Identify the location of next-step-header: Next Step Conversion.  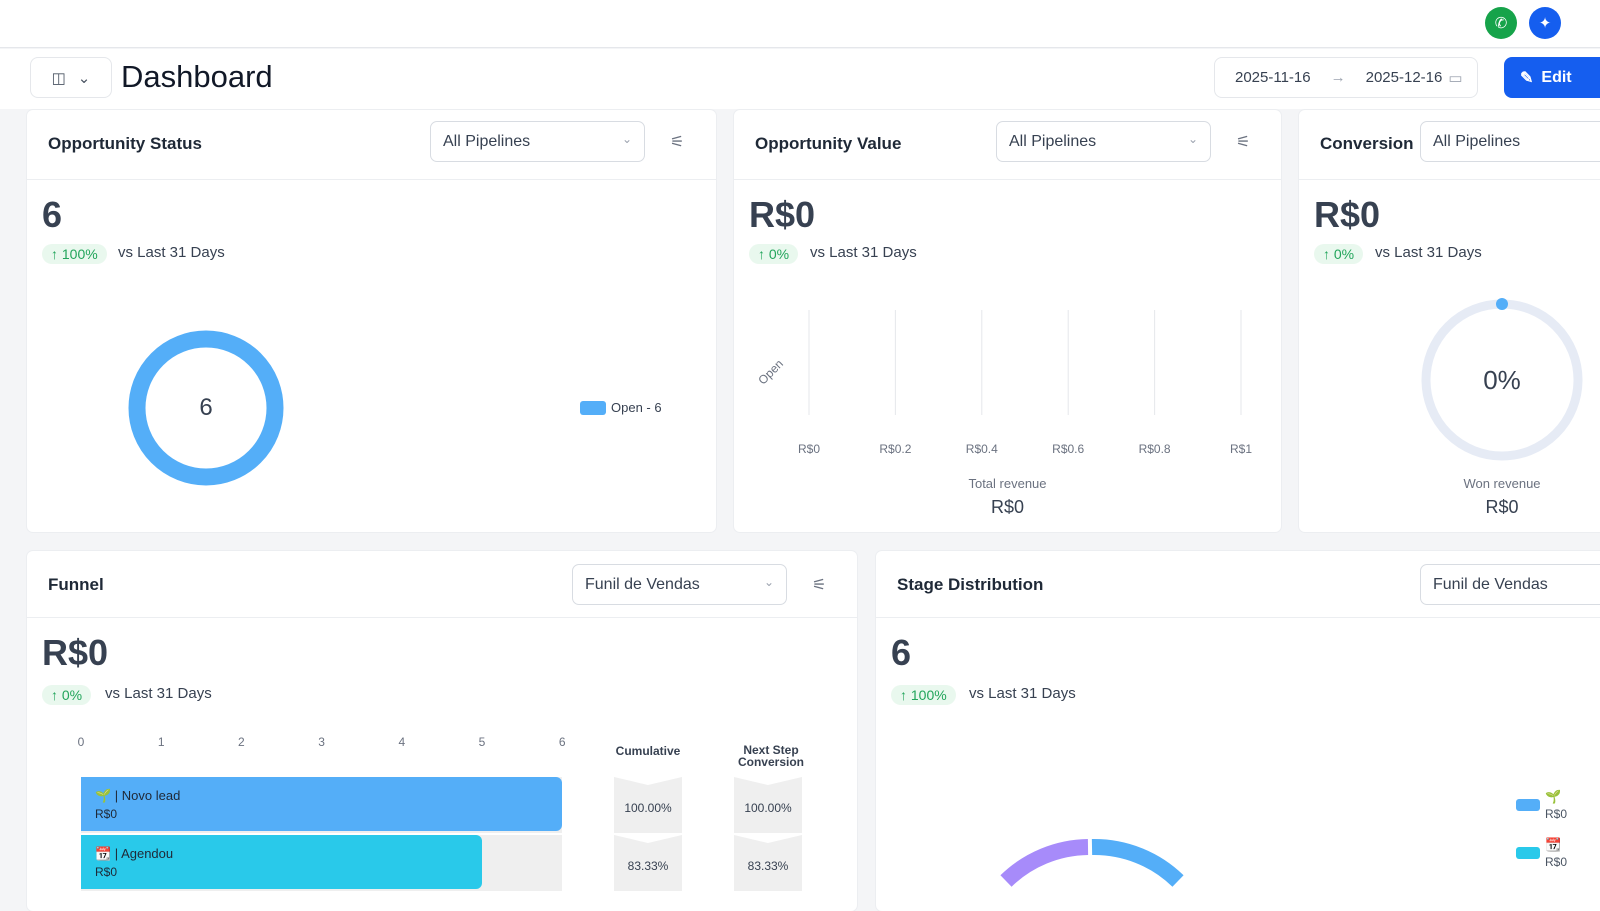
(770, 756).